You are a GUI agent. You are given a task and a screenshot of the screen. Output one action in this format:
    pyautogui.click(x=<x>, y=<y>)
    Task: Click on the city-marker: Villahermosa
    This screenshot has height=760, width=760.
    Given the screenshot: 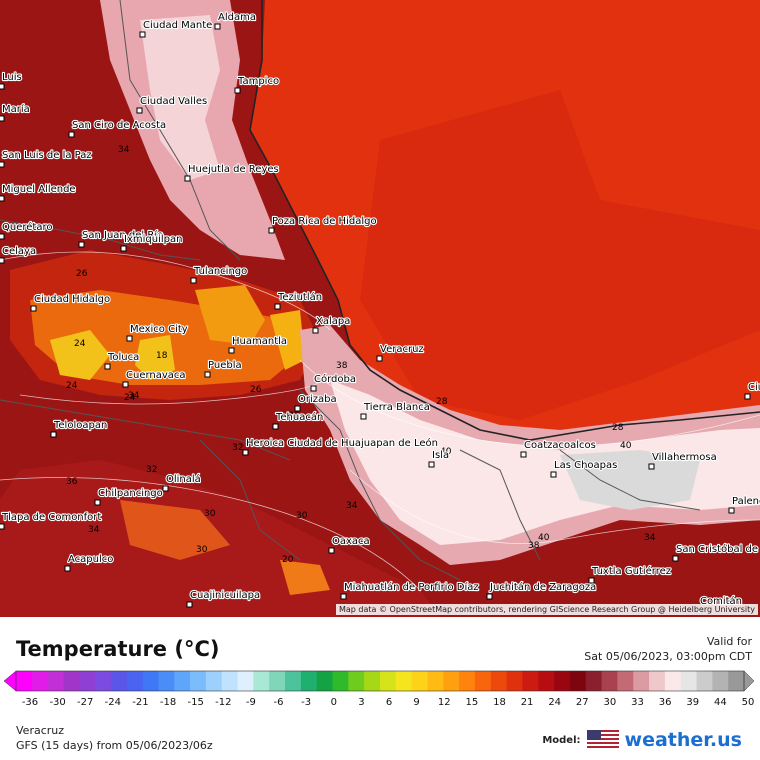 What is the action you would take?
    pyautogui.click(x=683, y=460)
    